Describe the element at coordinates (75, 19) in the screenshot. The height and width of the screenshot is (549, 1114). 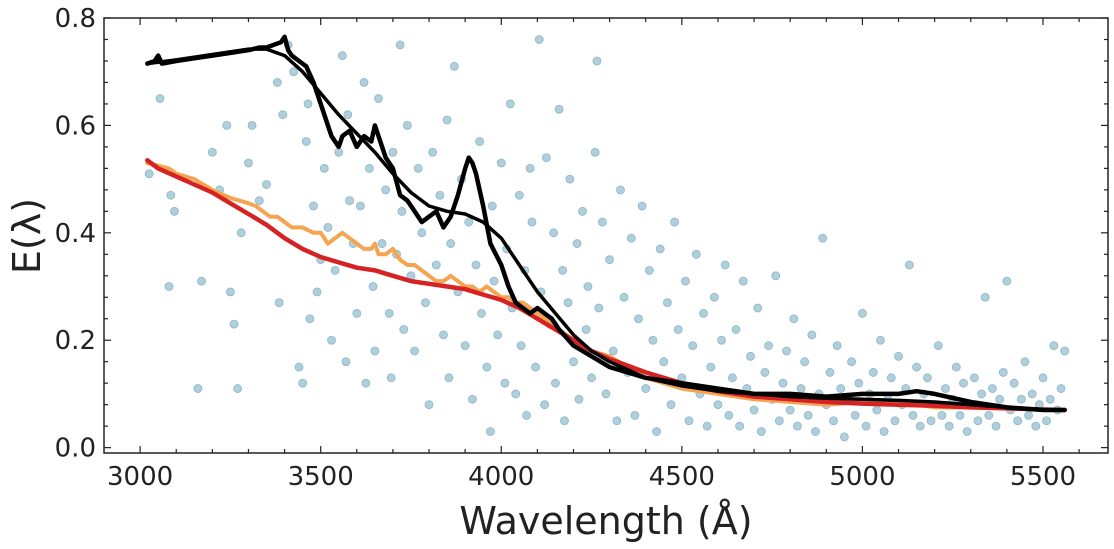
I see `y-tick-label: 0.8` at that location.